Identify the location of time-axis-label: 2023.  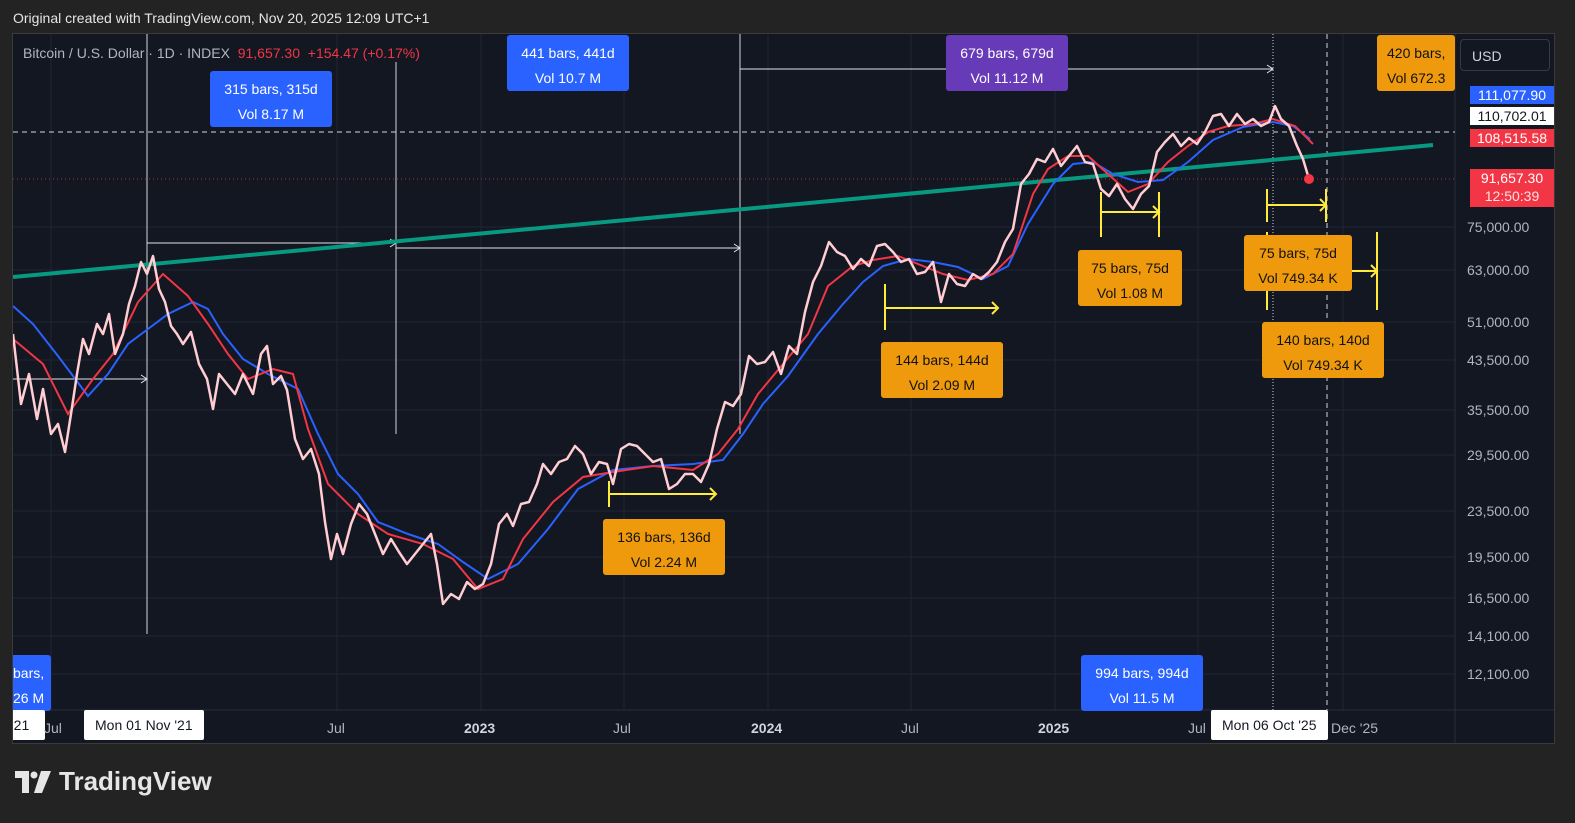
(480, 728).